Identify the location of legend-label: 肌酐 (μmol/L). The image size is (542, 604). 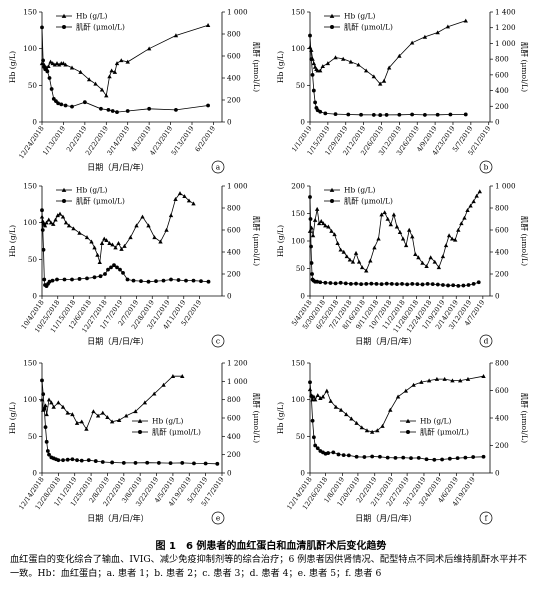
(368, 201).